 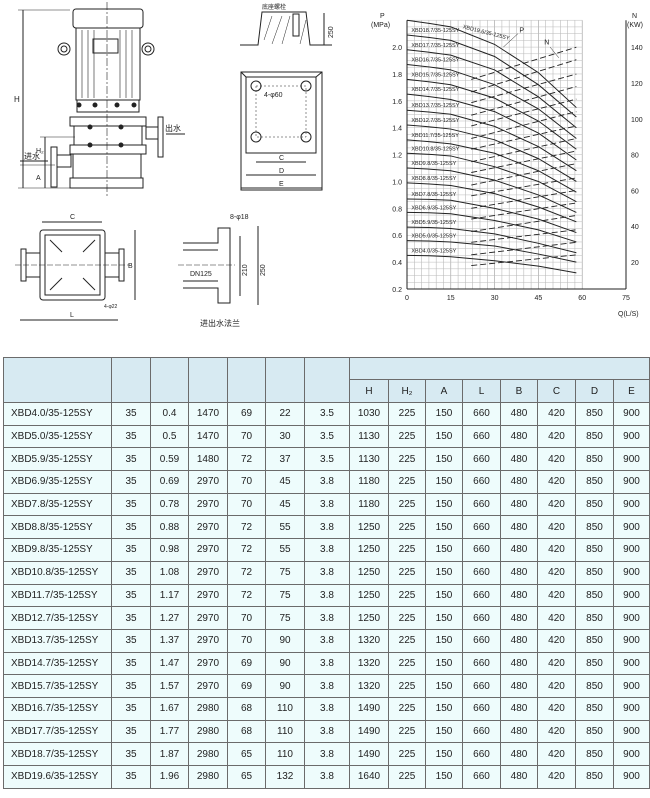 I want to click on y-tick-label-left: 0.4, so click(x=397, y=263).